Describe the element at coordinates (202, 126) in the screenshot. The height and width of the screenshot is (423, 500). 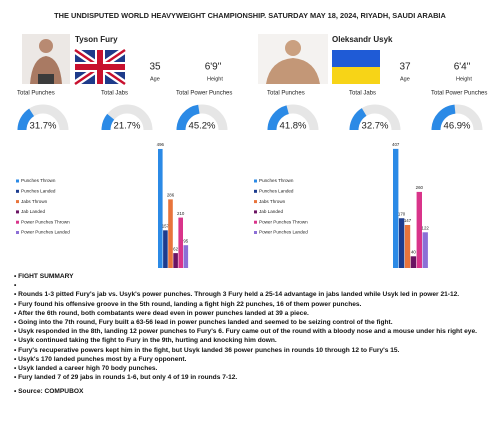
I see `gauge-label: 45.2%` at that location.